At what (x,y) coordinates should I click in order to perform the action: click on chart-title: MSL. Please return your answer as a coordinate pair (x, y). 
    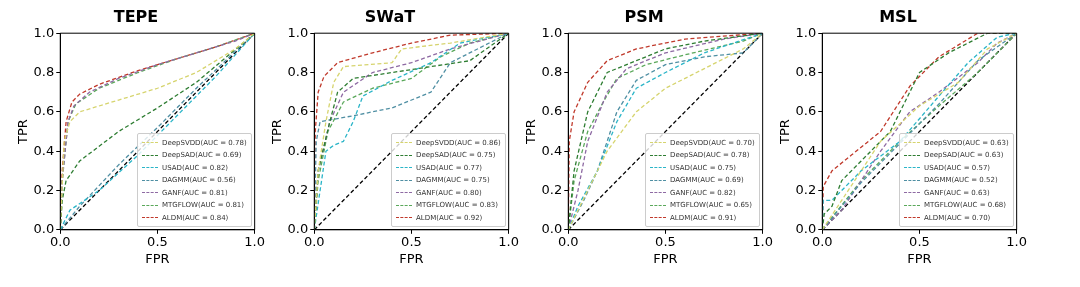
    Looking at the image, I should click on (898, 16).